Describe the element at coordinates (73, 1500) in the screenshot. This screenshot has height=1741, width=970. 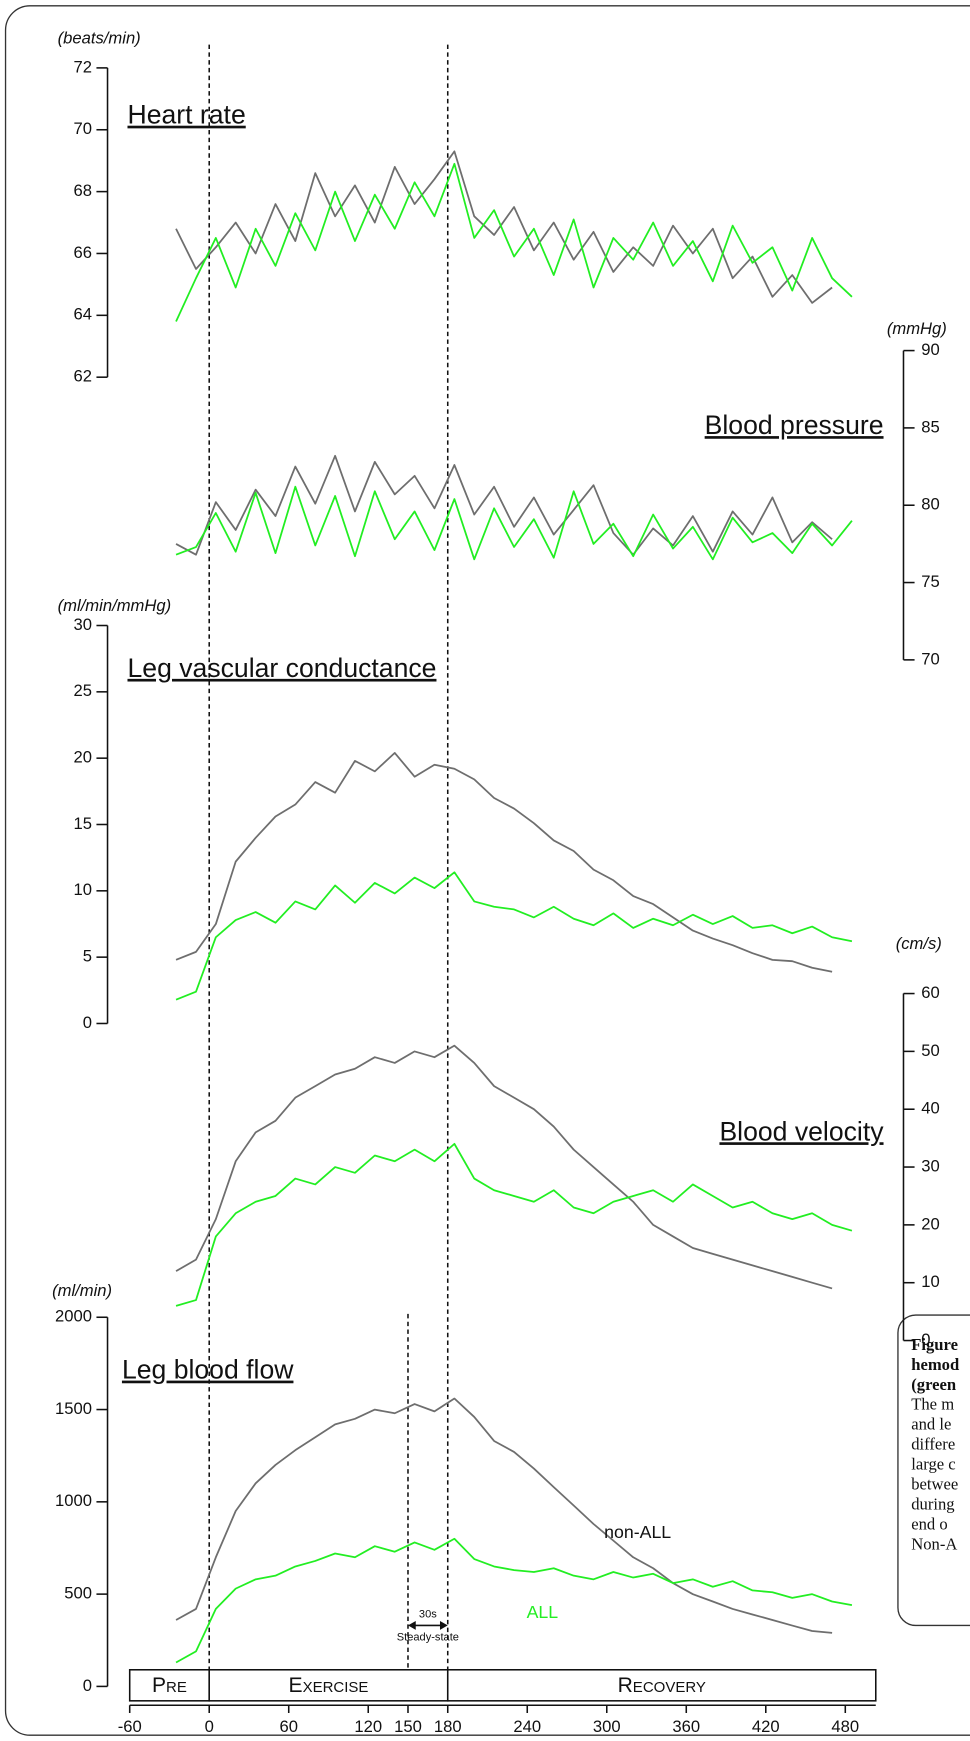
I see `y-tick-label: 1000` at that location.